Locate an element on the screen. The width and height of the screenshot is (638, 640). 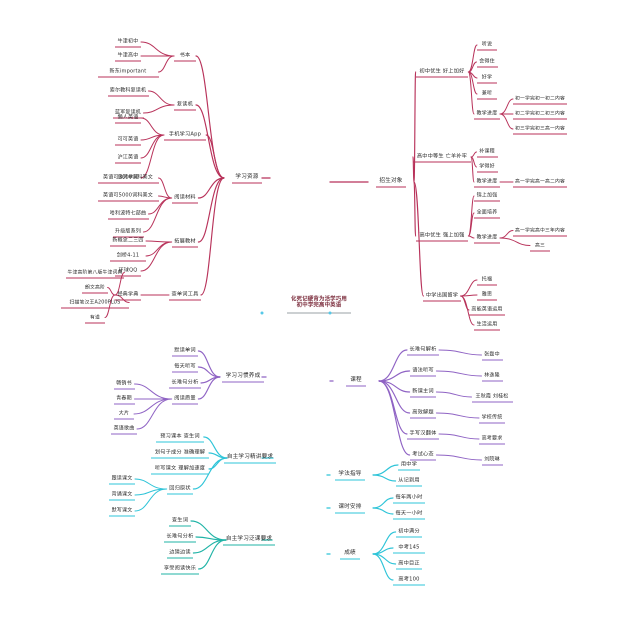
node-targets-0-3: 兼听 is located at coordinates (487, 93).